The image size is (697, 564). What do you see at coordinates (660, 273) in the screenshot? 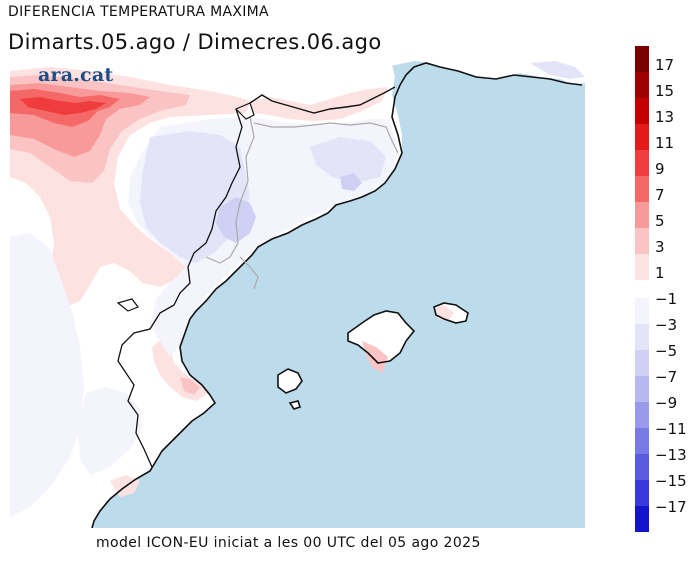
I see `legend-label-pos-8: 1` at bounding box center [660, 273].